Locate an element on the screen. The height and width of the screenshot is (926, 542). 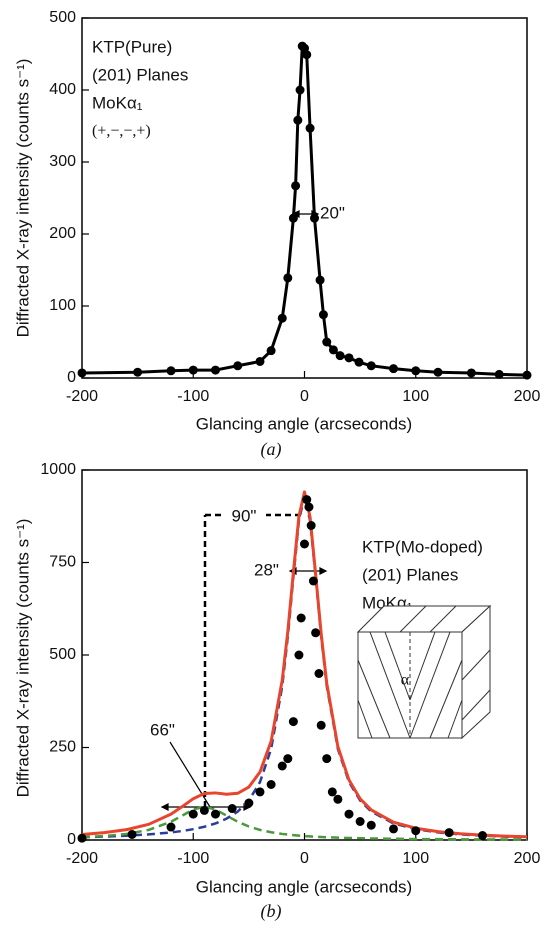
width-label: 28" is located at coordinates (266, 569).